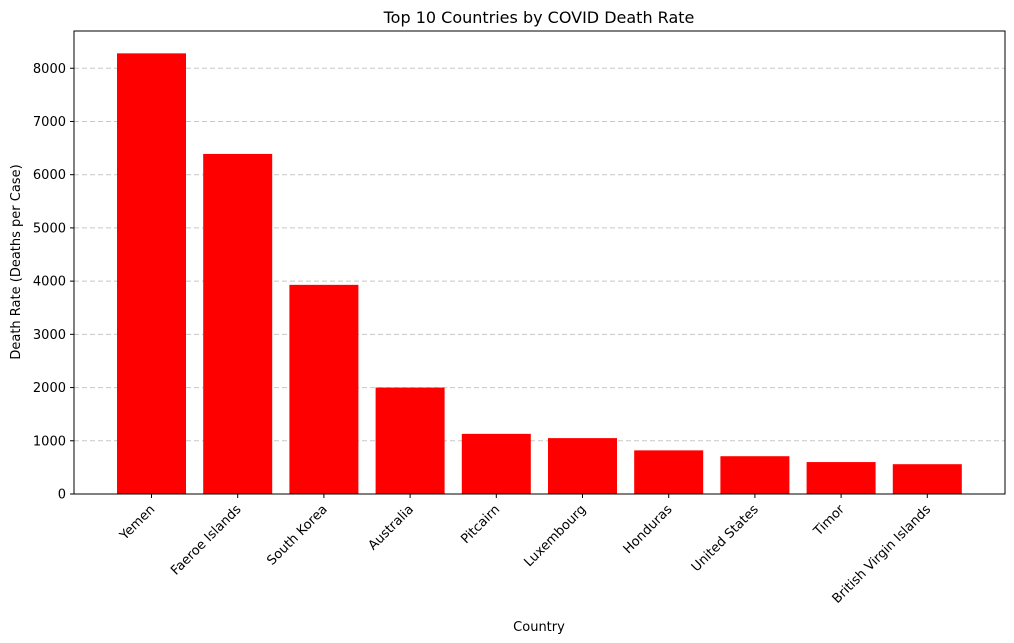 The image size is (1014, 643). What do you see at coordinates (882, 554) in the screenshot?
I see `x-tick-label: British Virgin Islands` at bounding box center [882, 554].